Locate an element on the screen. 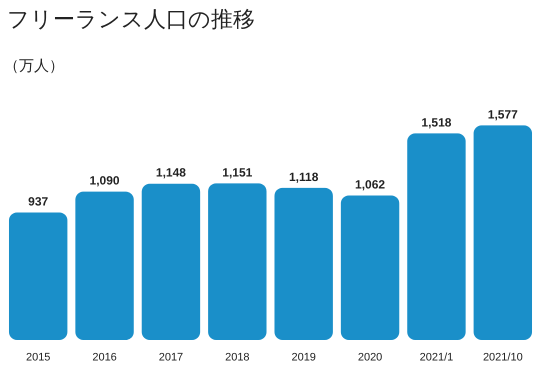 Image resolution: width=541 pixels, height=371 pixels. x-tick-label: 2015 is located at coordinates (38, 358).